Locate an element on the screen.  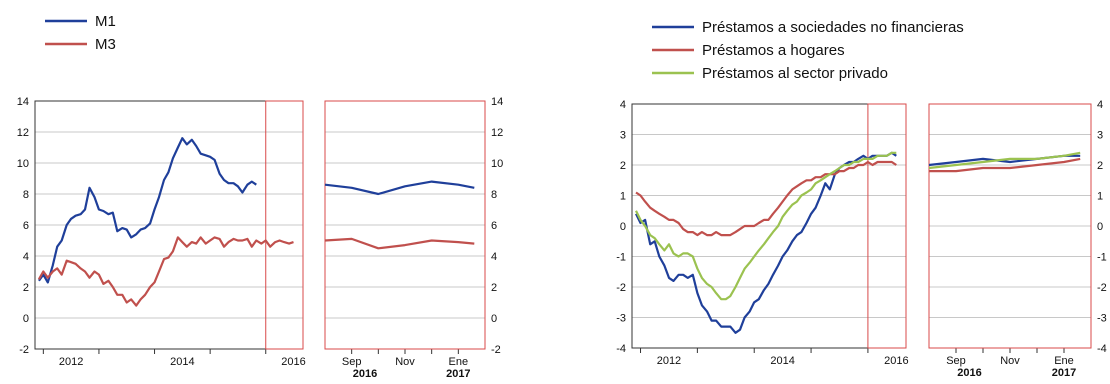
legend-label-prestamos-al-sector-privado: Préstamos al sector privado is located at coordinates (795, 73).